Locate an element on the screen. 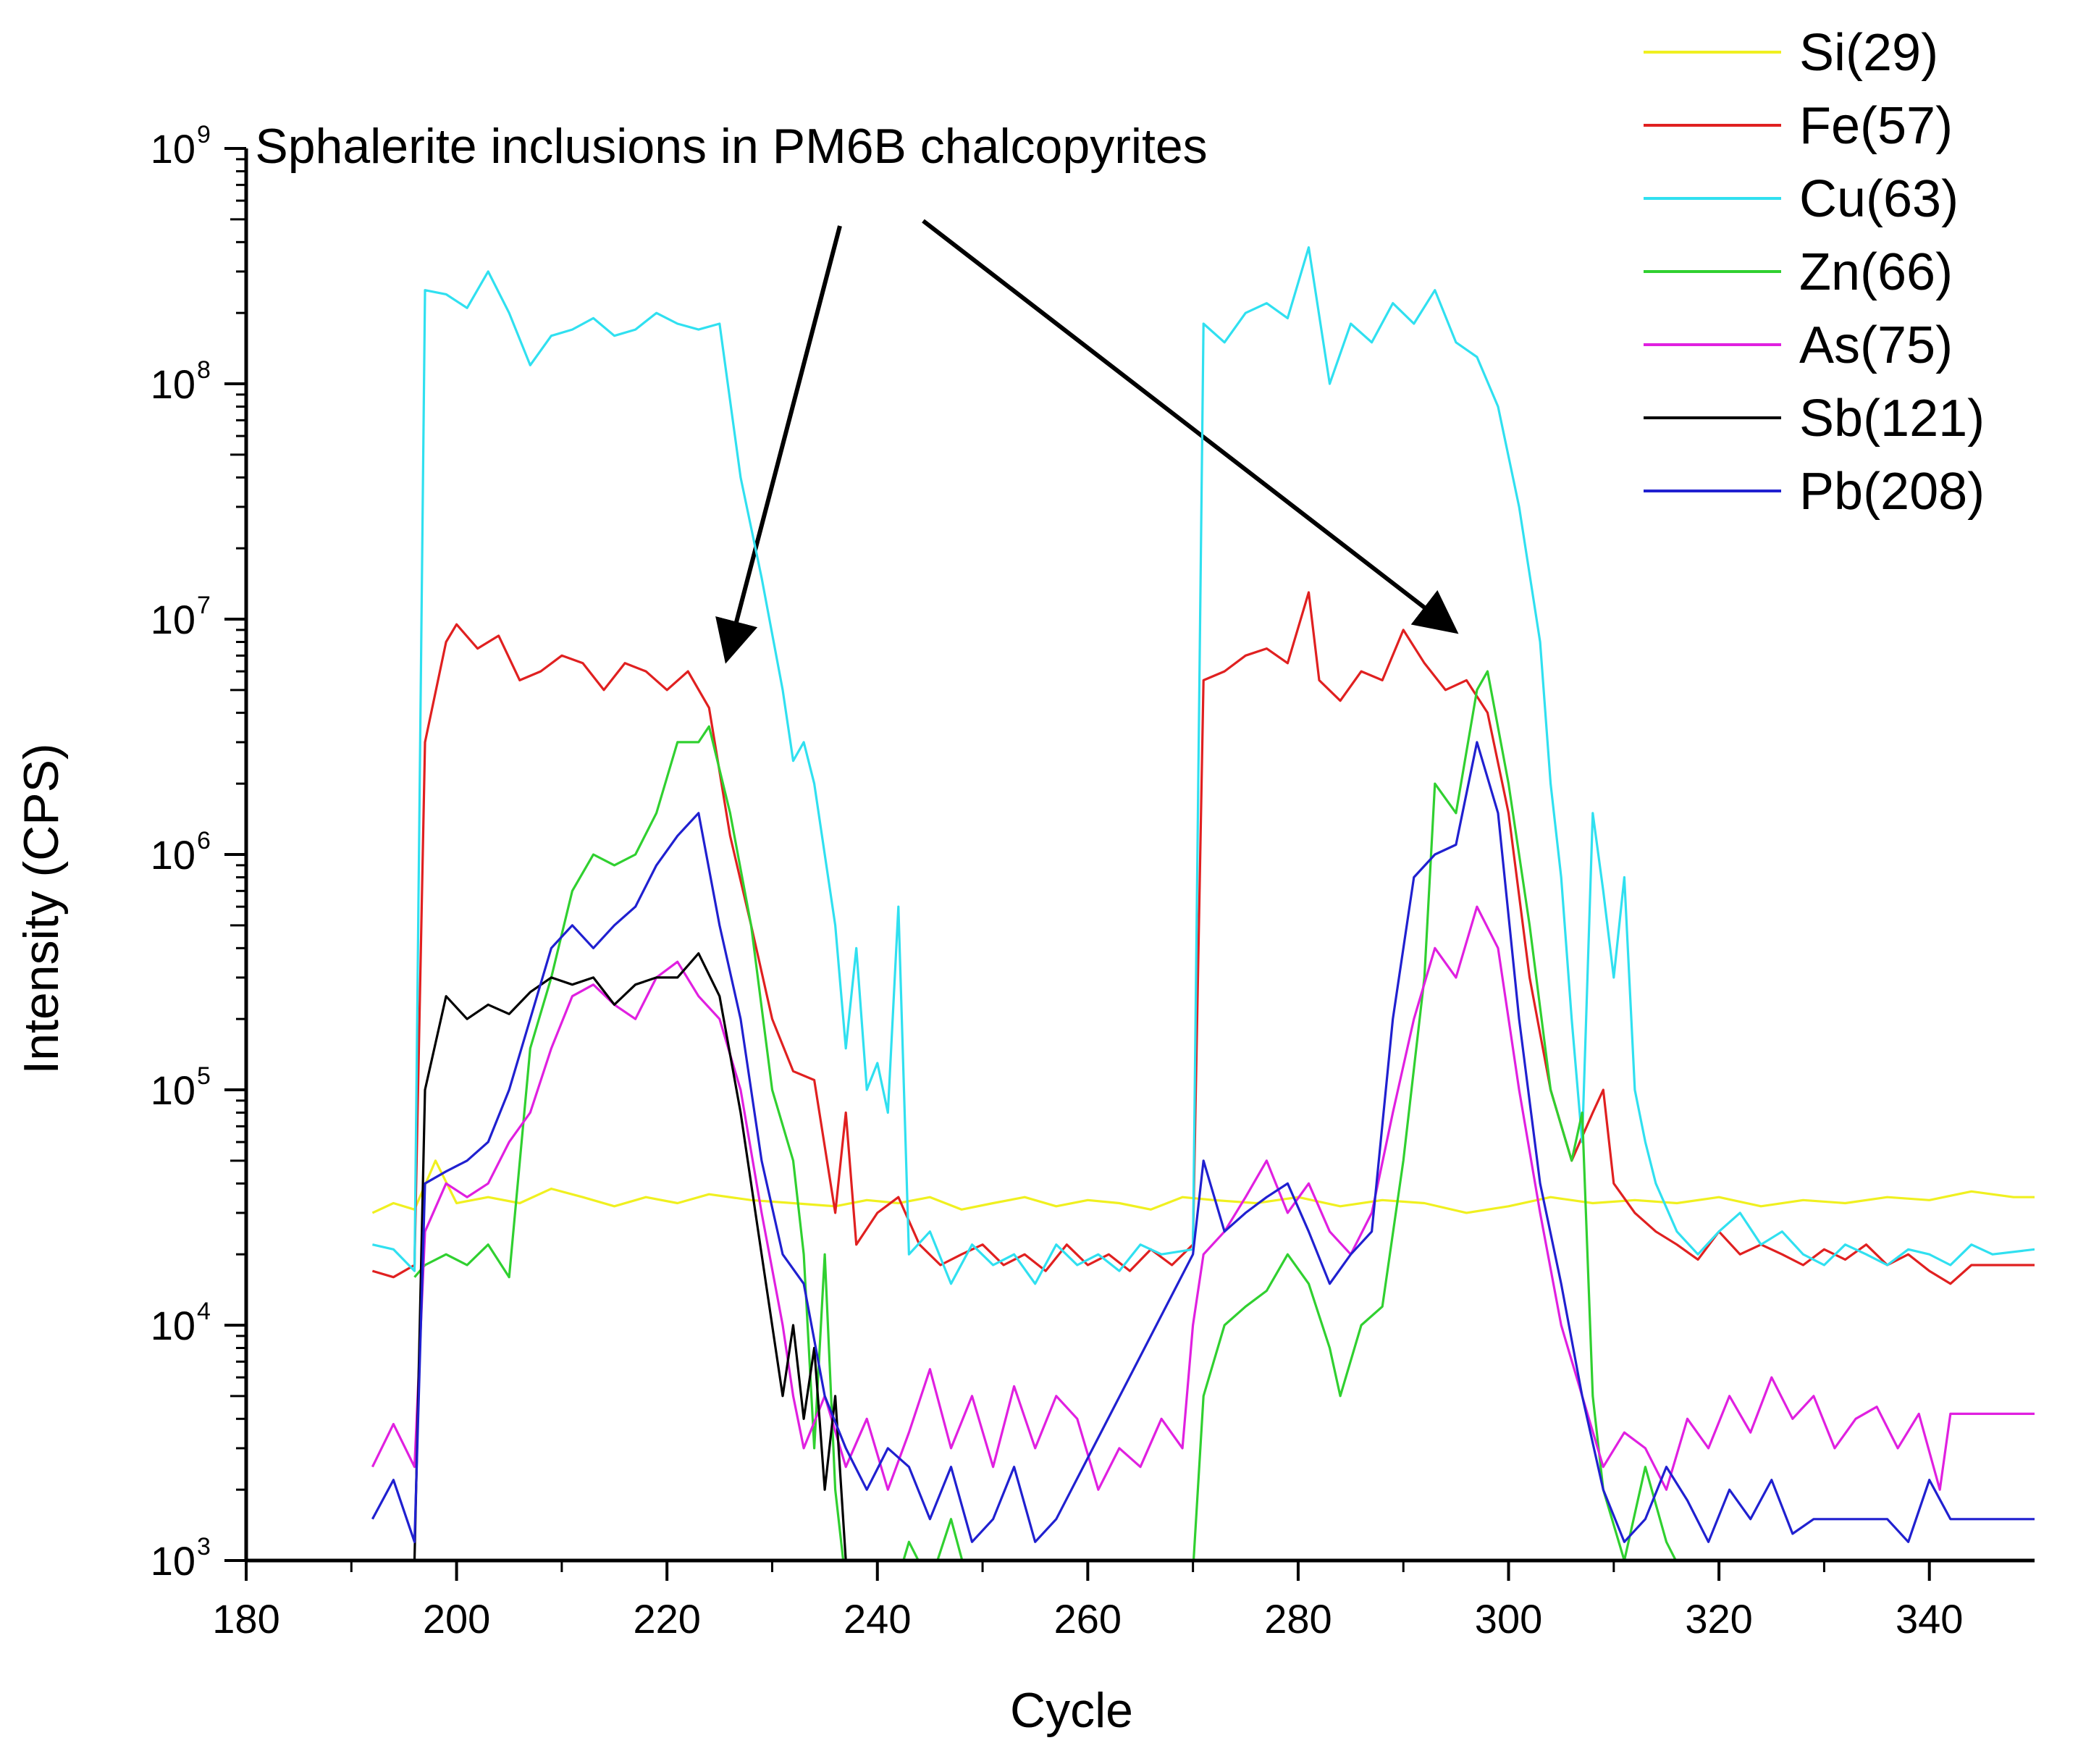  legend-label-1: Fe(57) is located at coordinates (1876, 126).